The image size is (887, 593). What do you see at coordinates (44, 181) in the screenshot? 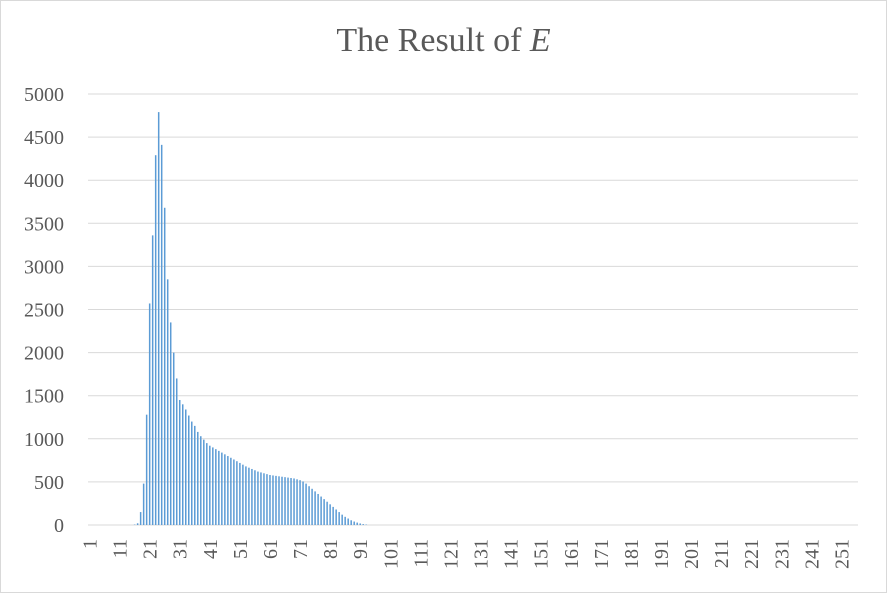
I see `y-tick-label: 4000` at bounding box center [44, 181].